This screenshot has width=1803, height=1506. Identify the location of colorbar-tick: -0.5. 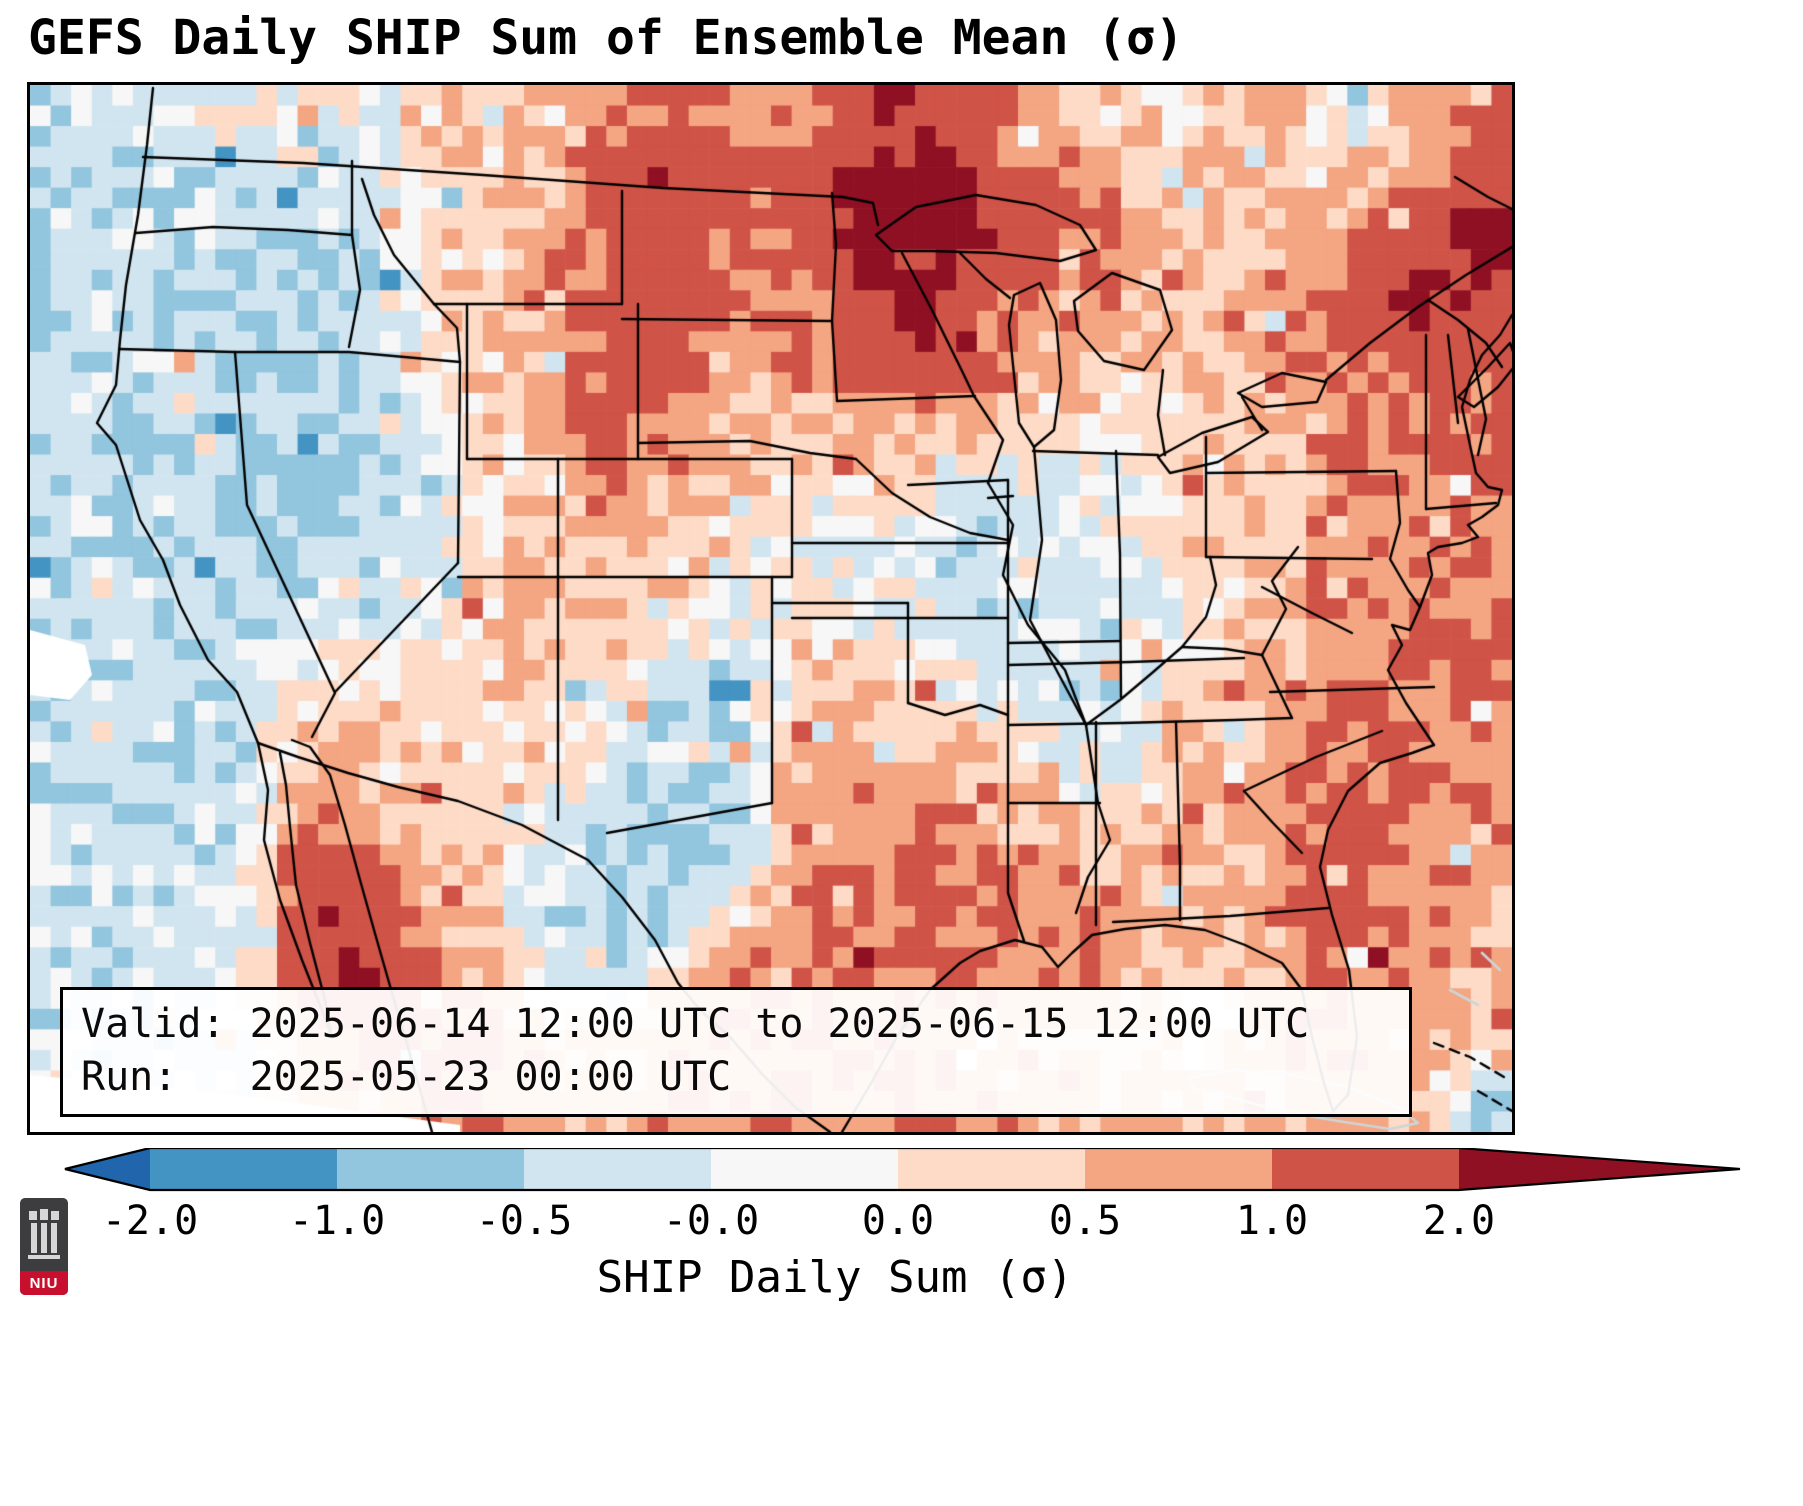
(524, 1221).